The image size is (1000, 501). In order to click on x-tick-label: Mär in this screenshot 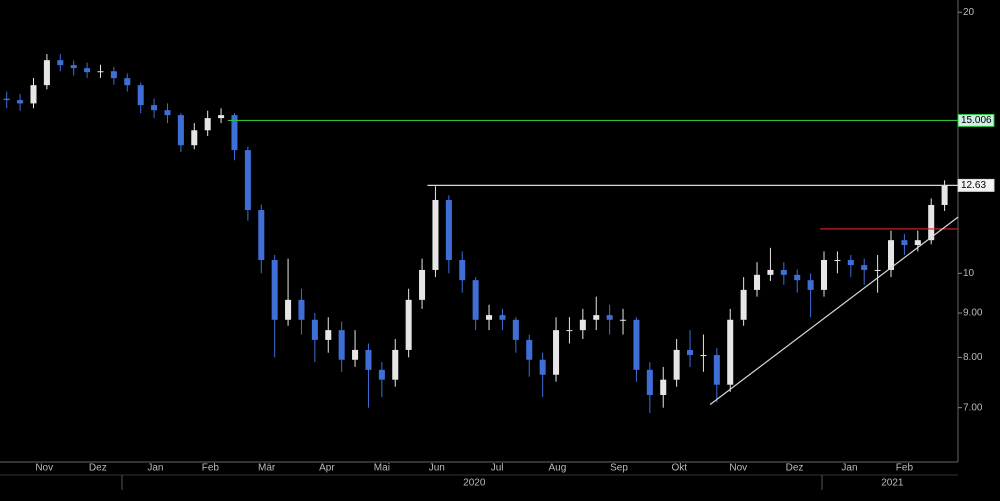, I will do `click(267, 468)`.